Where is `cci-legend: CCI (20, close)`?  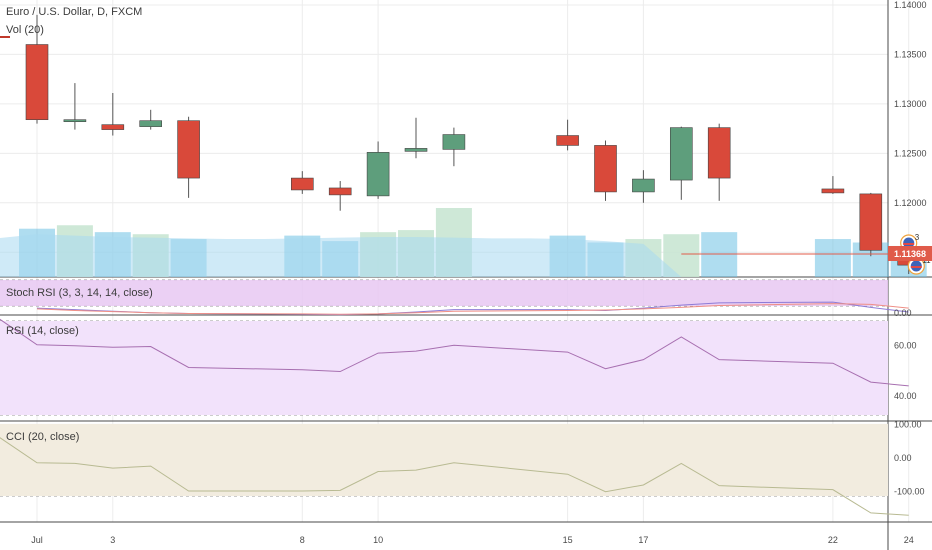 cci-legend: CCI (20, close) is located at coordinates (42, 437).